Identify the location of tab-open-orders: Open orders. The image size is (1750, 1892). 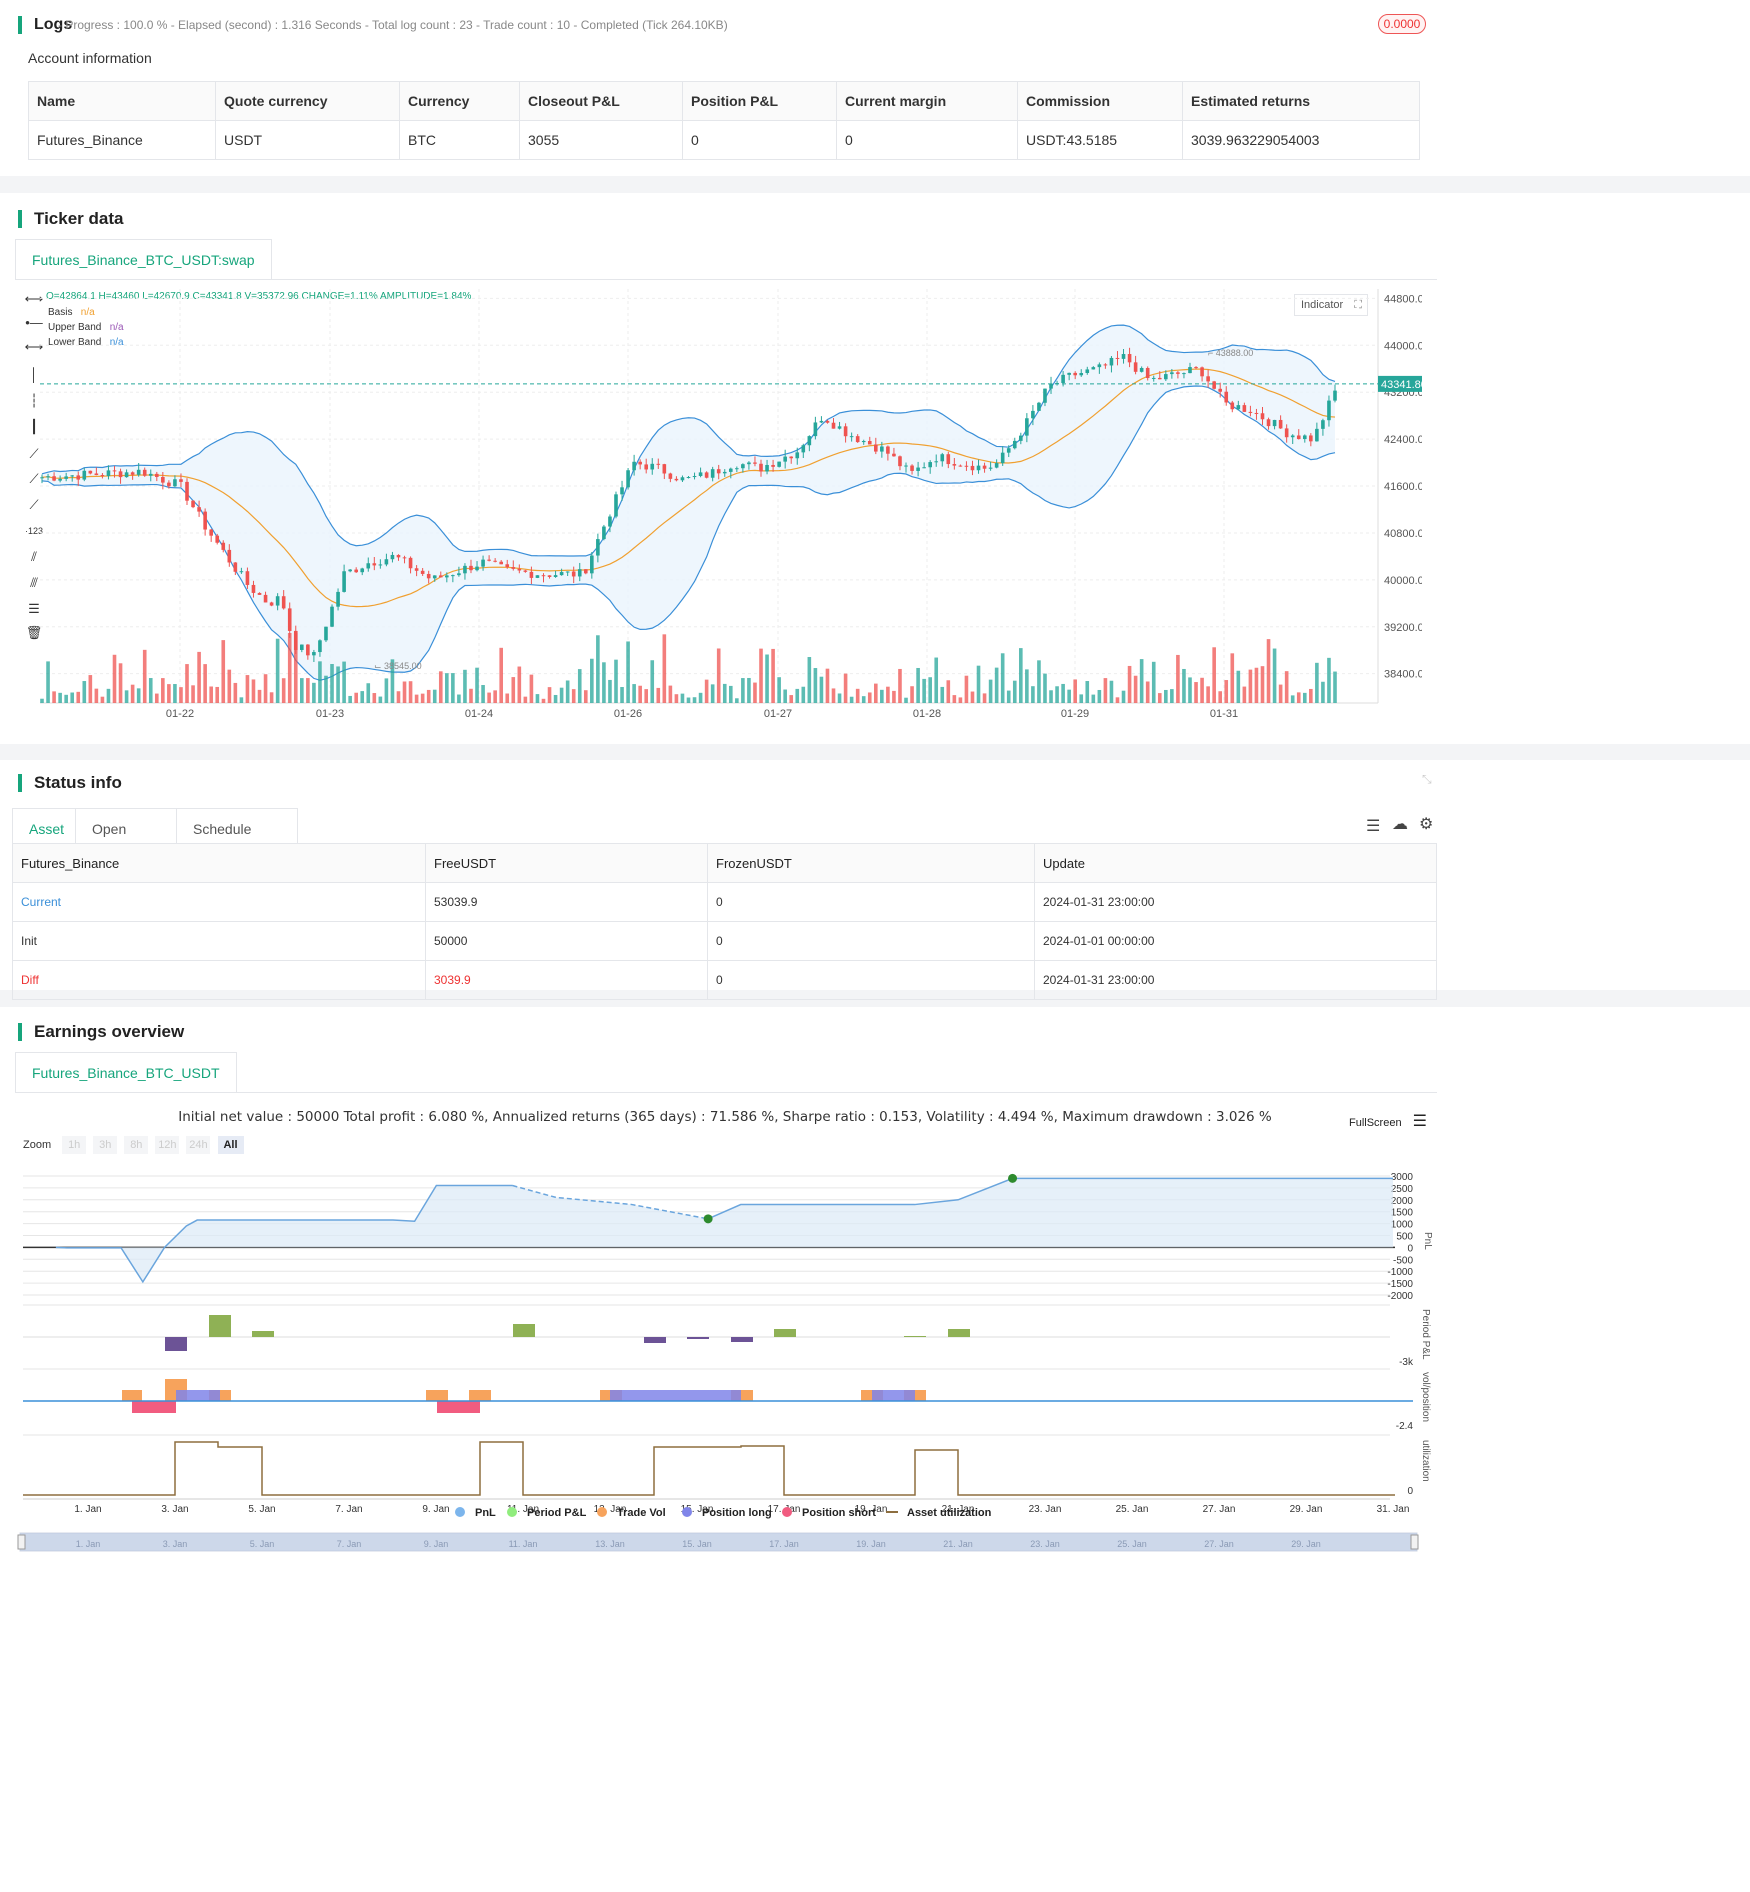
(126, 842).